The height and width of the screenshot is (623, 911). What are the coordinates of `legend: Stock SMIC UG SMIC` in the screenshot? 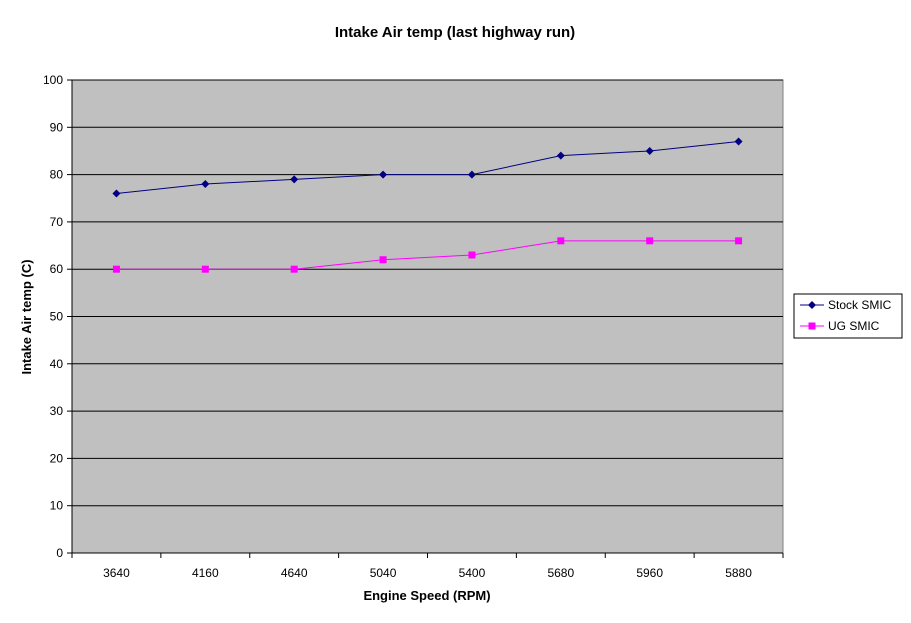 It's located at (848, 316).